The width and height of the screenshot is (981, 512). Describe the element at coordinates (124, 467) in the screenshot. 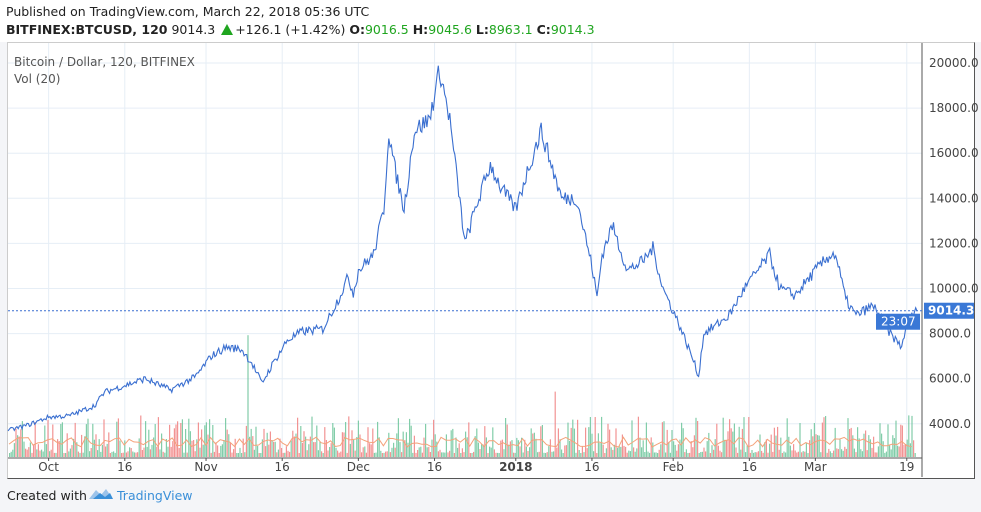

I see `x-tick-label: 16` at that location.